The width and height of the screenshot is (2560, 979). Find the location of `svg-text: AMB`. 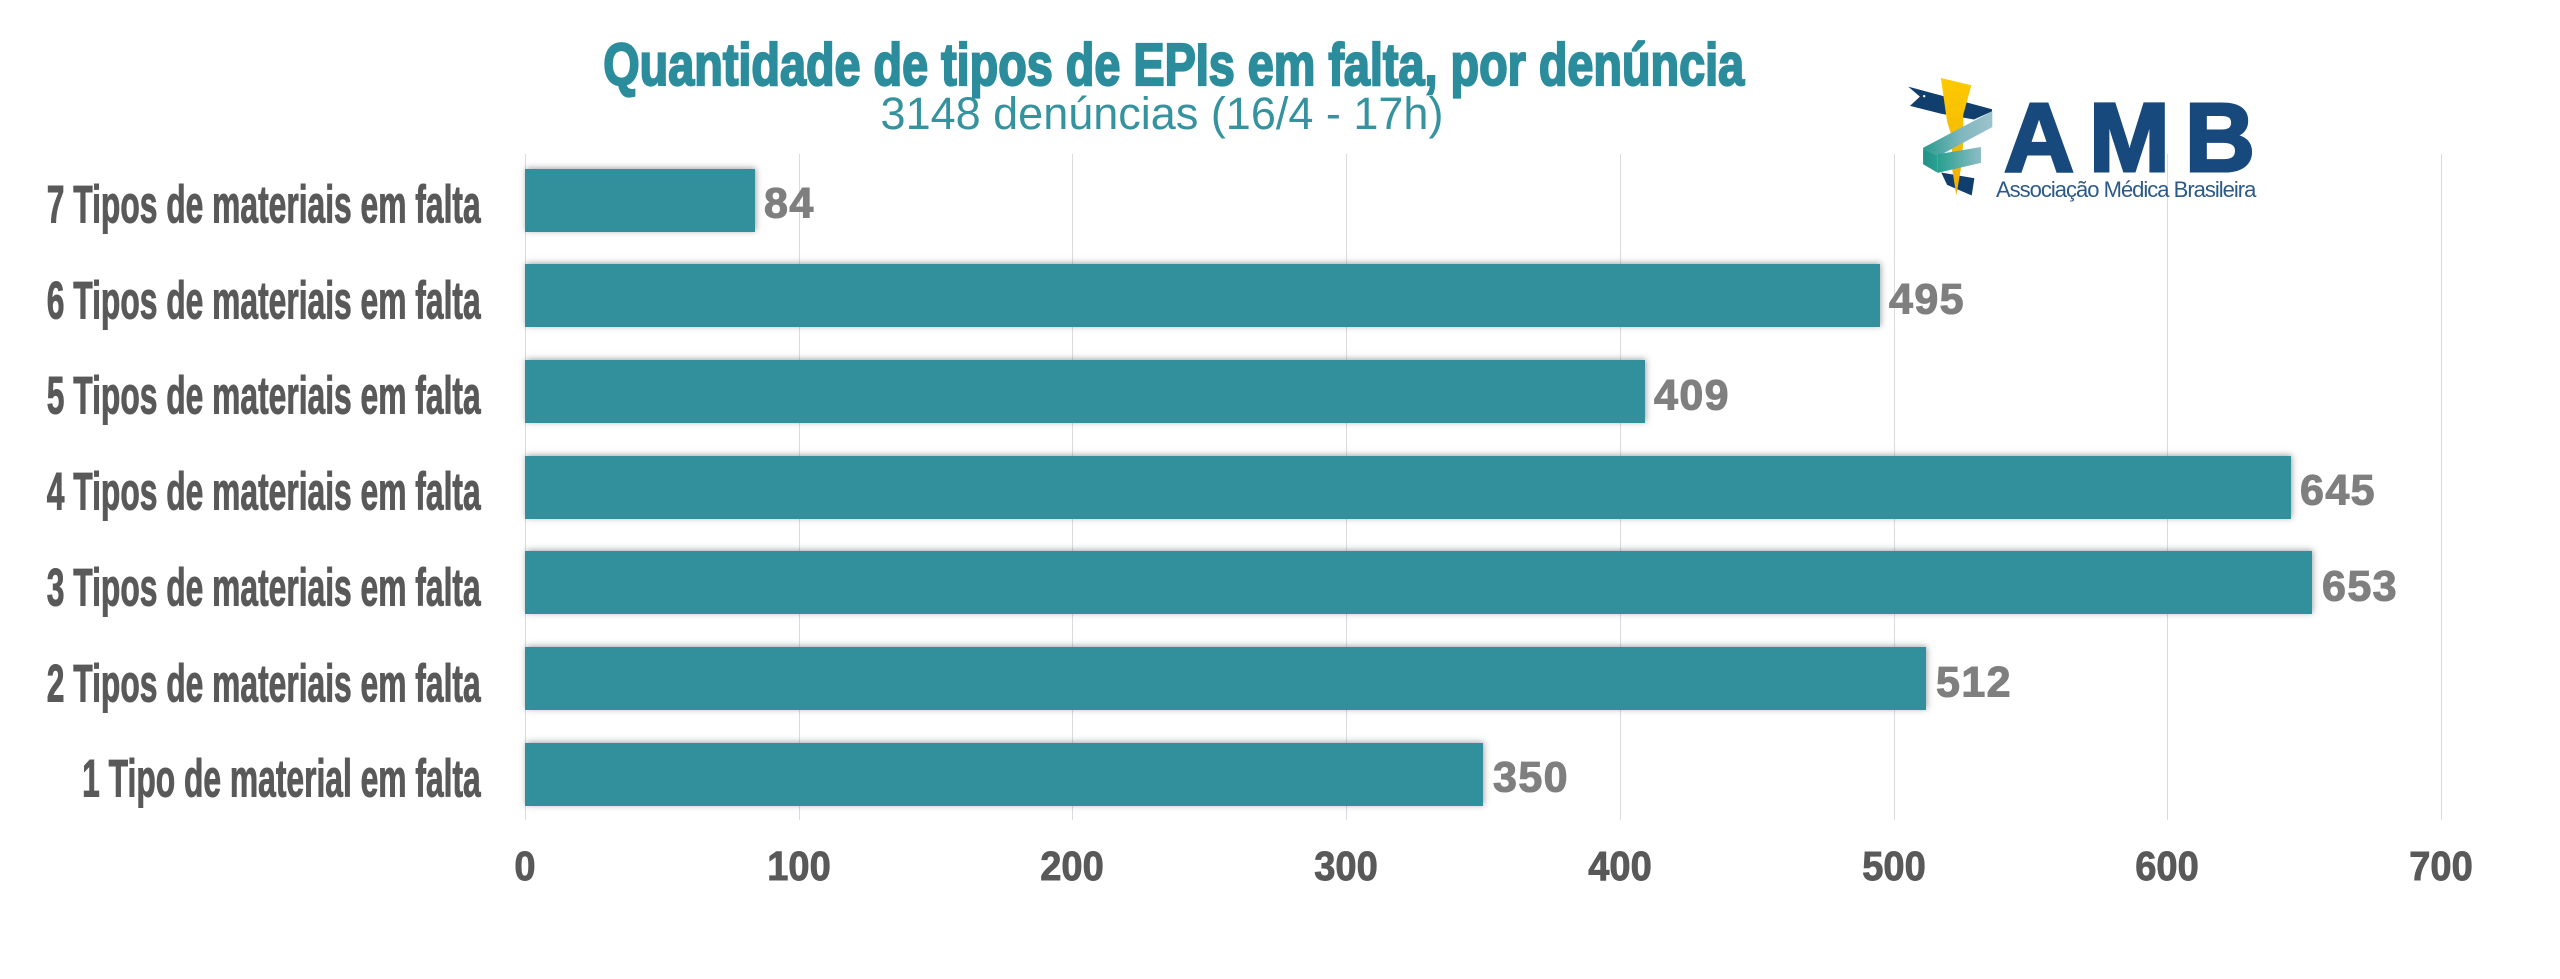

svg-text: AMB is located at coordinates (2137, 137).